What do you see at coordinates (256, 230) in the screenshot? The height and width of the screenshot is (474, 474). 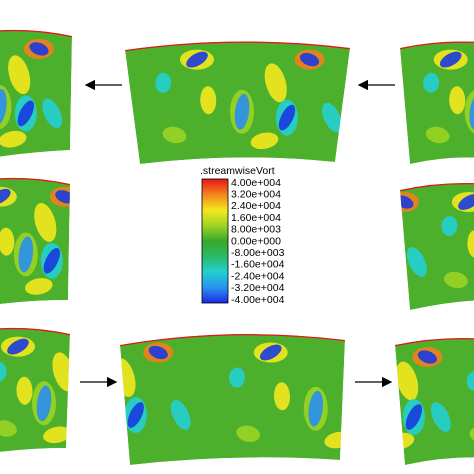 I see `colorbar-label: 8.00e+003` at bounding box center [256, 230].